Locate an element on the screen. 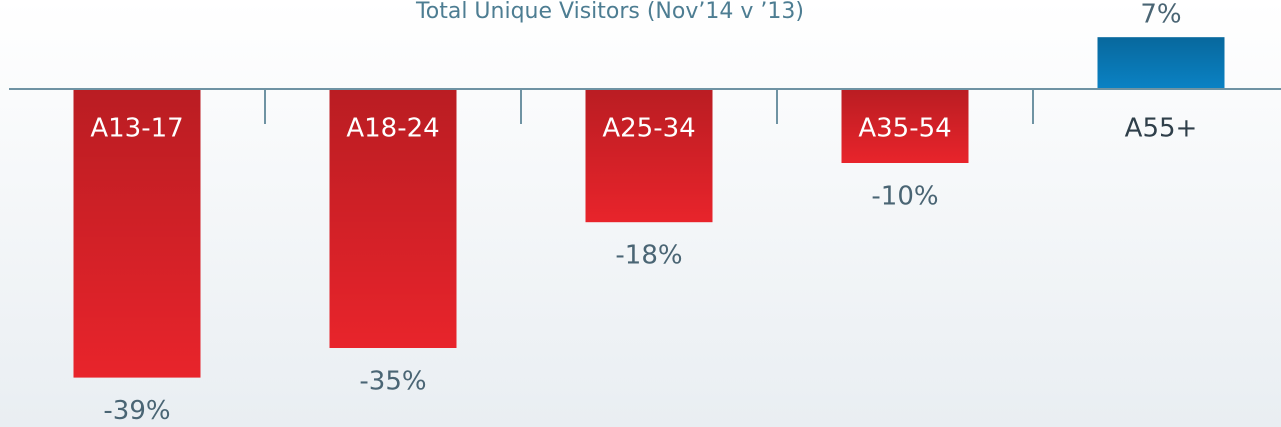 The height and width of the screenshot is (427, 1281). value-label: -35% is located at coordinates (392, 382).